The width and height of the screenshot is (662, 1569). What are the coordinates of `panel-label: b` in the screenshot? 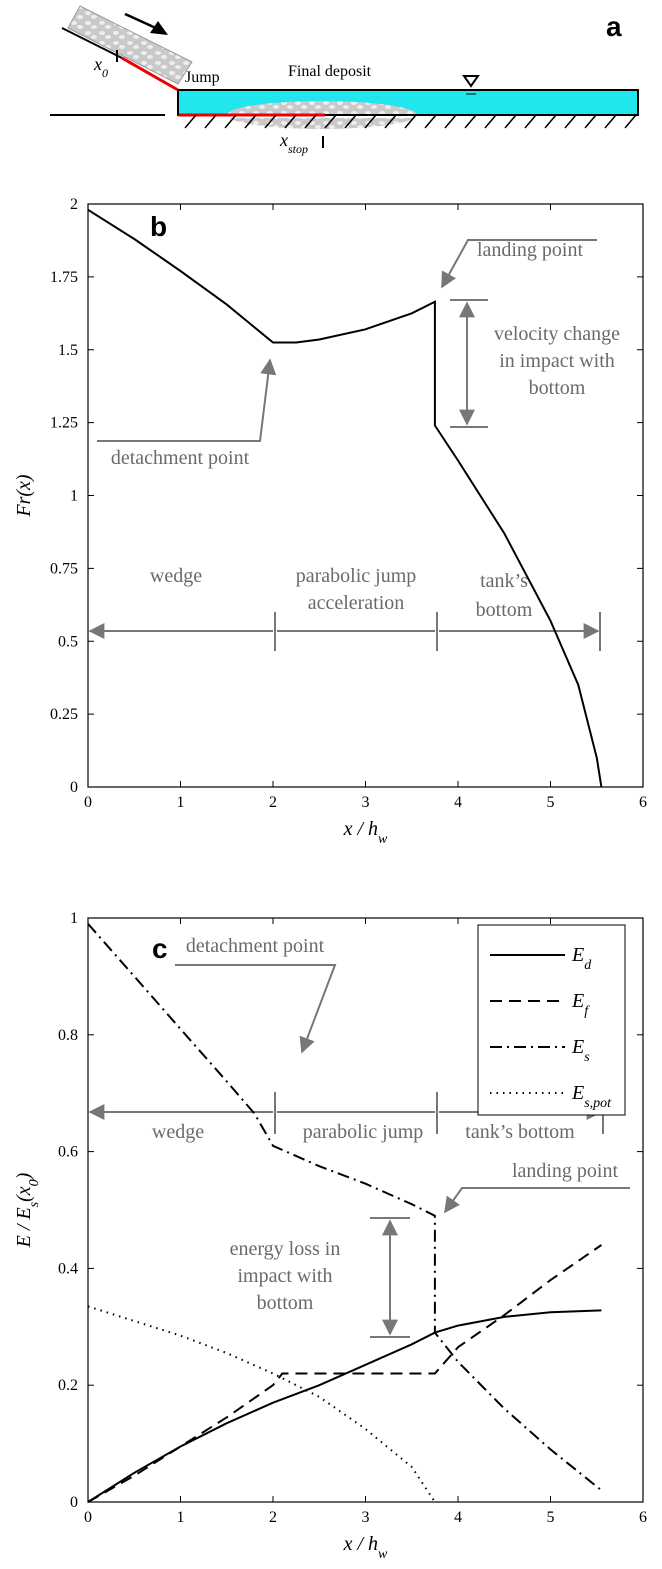 It's located at (158, 226).